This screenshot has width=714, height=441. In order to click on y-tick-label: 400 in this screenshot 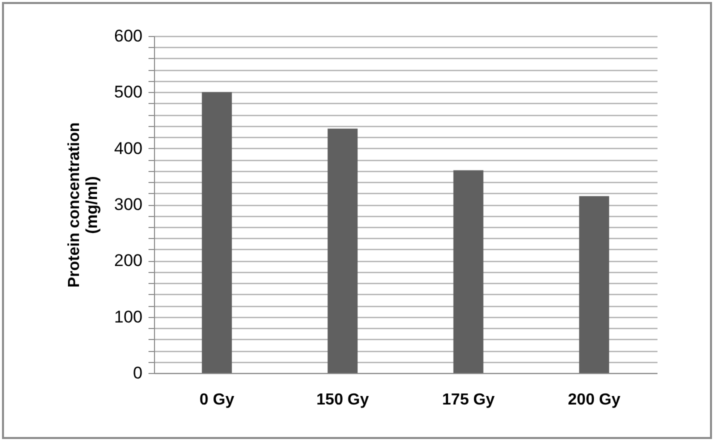, I will do `click(128, 148)`.